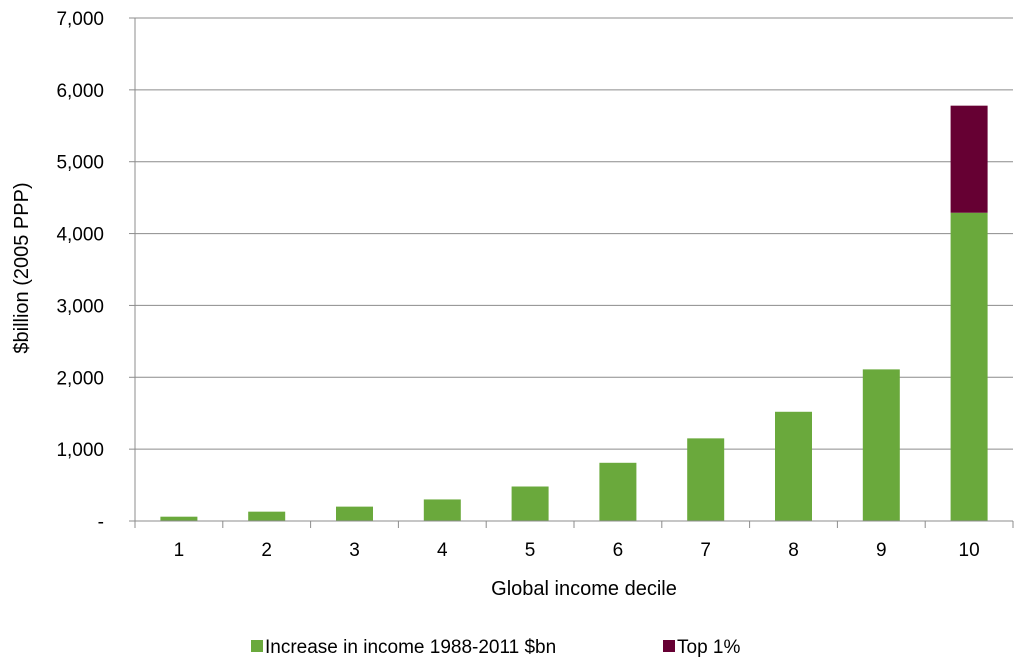 The height and width of the screenshot is (664, 1022). I want to click on x-axis-title: Global income decile, so click(584, 589).